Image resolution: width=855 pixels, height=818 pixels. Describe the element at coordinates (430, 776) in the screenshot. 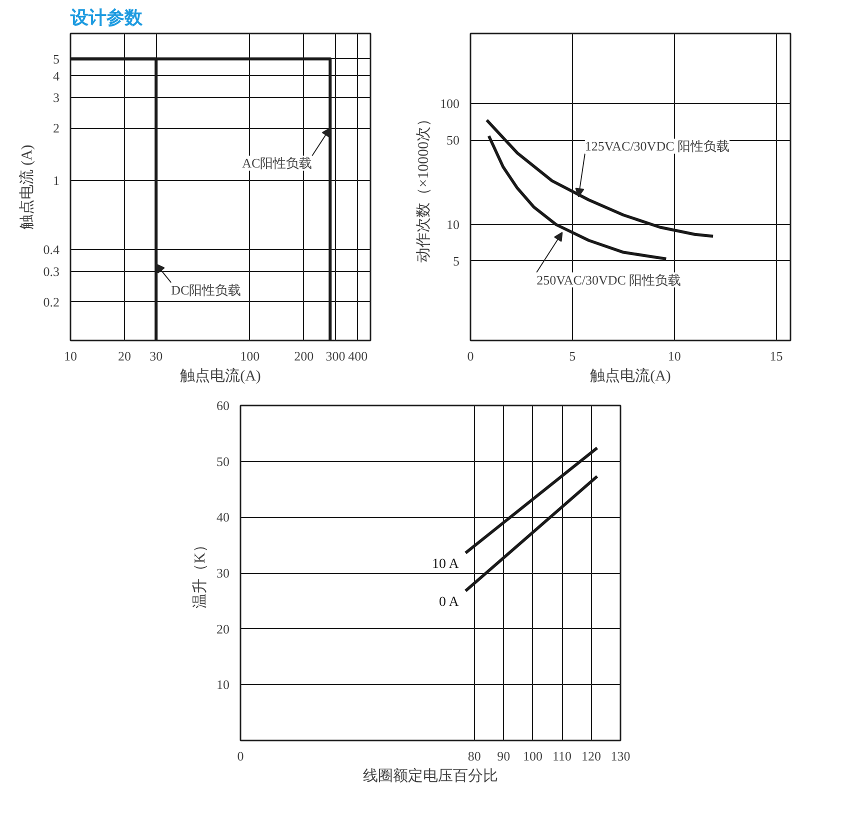

I see `x-axis-title: 线圈额定电压百分比` at that location.